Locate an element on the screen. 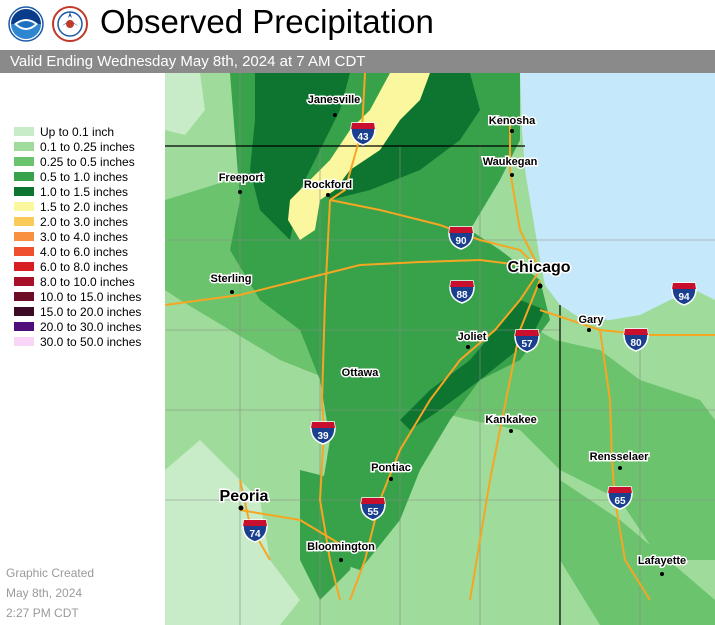 This screenshot has height=625, width=715. legend-item: 15.0 to 20.0 inches is located at coordinates (77, 311).